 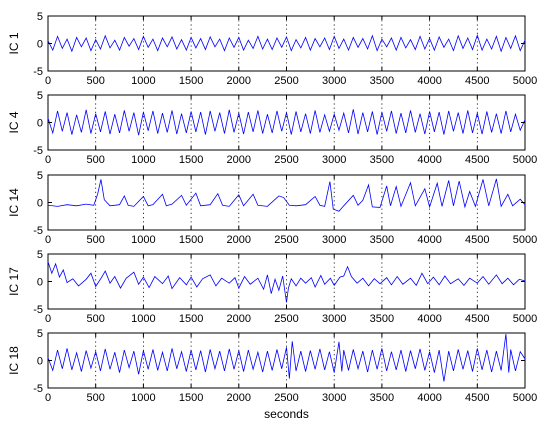 What do you see at coordinates (14, 202) in the screenshot?
I see `y-axis-label: IC 14` at bounding box center [14, 202].